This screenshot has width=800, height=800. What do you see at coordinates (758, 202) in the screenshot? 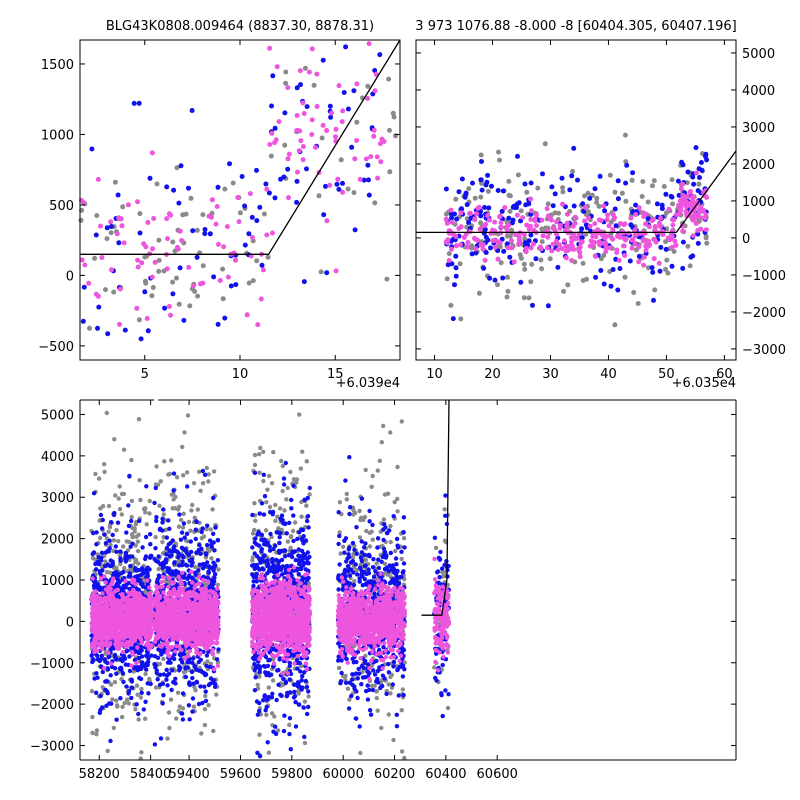
I see `y-tick-label: 1000` at bounding box center [758, 202].